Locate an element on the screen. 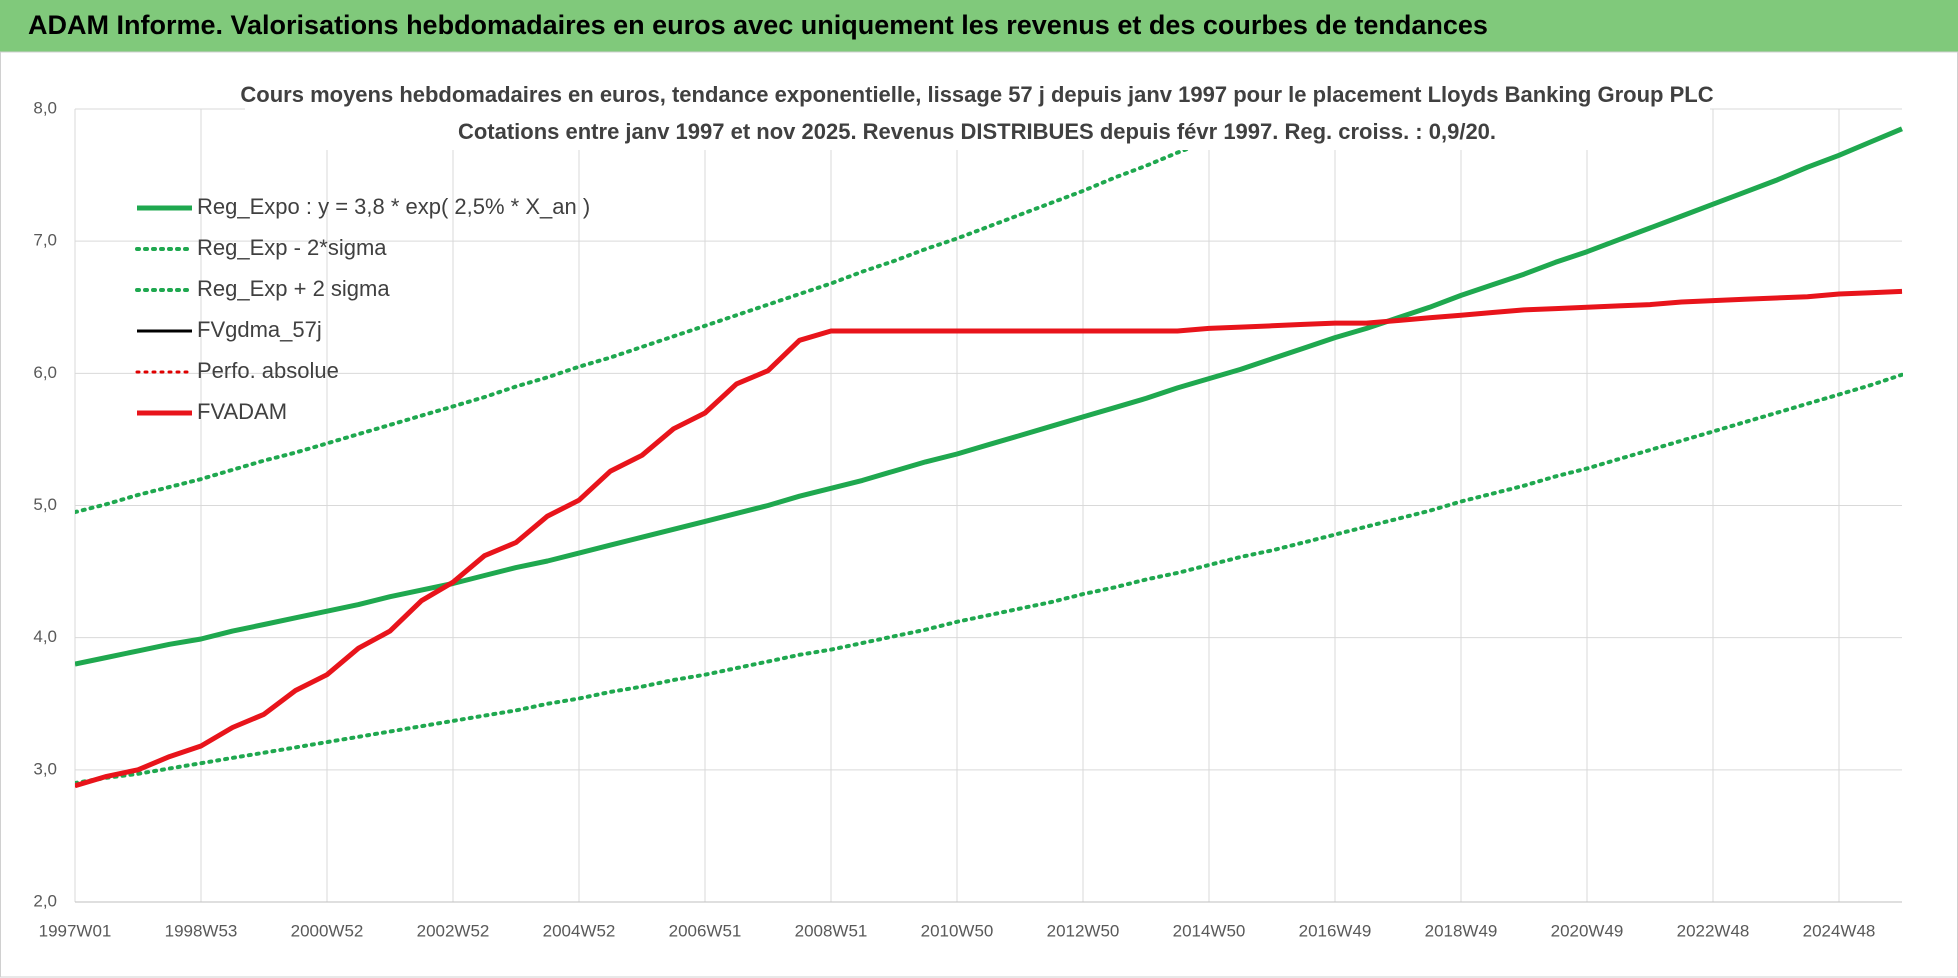 The height and width of the screenshot is (978, 1958). legend-label: Perfo. absolue is located at coordinates (268, 370).